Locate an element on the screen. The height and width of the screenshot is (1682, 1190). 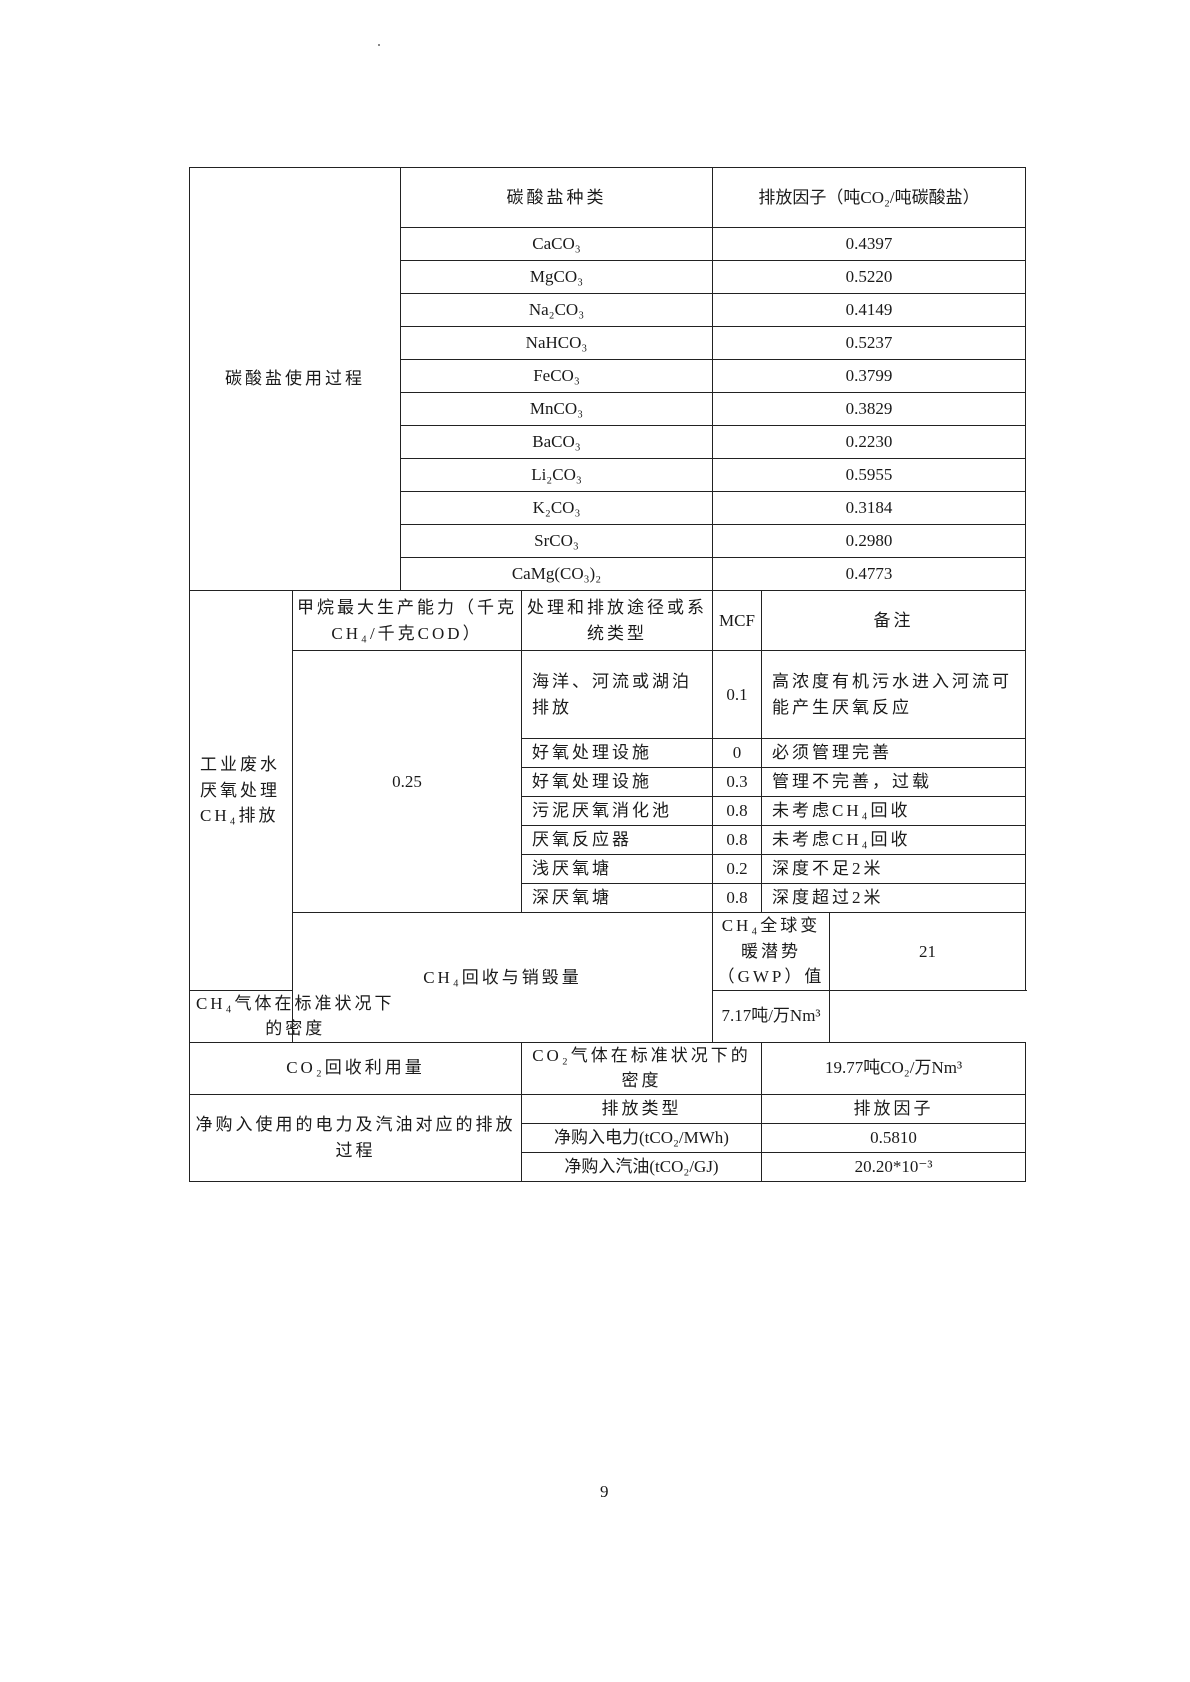
treatment-path: 污泥厌氧消化池 is located at coordinates (617, 811).